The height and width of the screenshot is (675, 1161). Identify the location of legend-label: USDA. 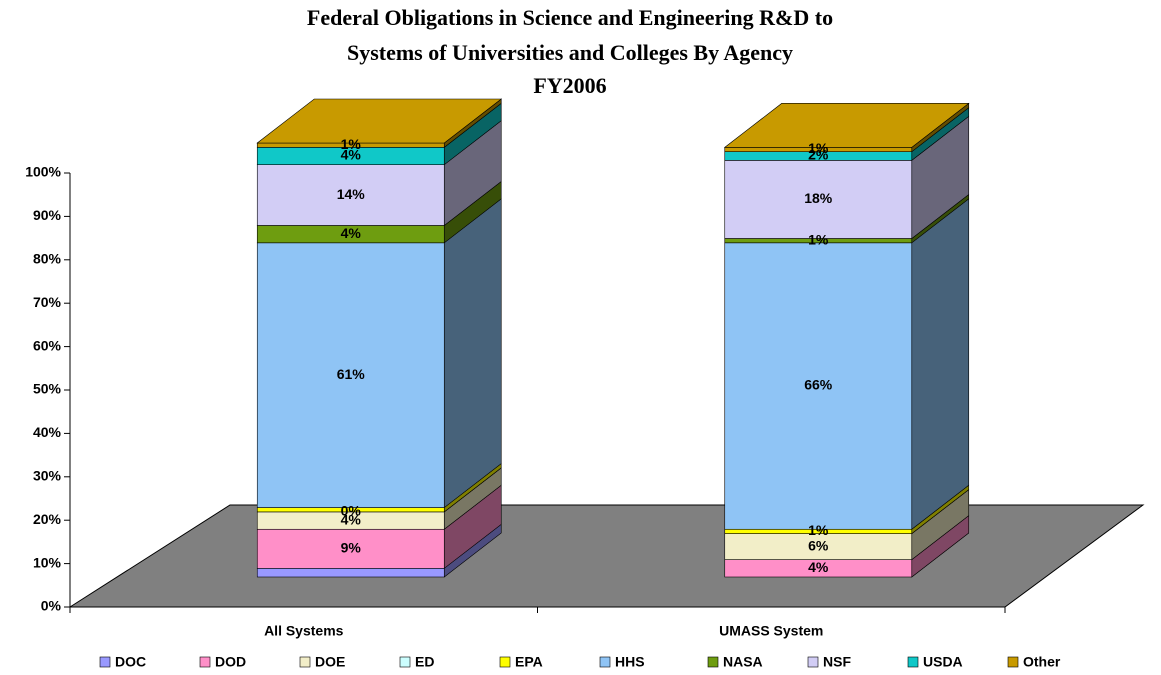
(943, 662).